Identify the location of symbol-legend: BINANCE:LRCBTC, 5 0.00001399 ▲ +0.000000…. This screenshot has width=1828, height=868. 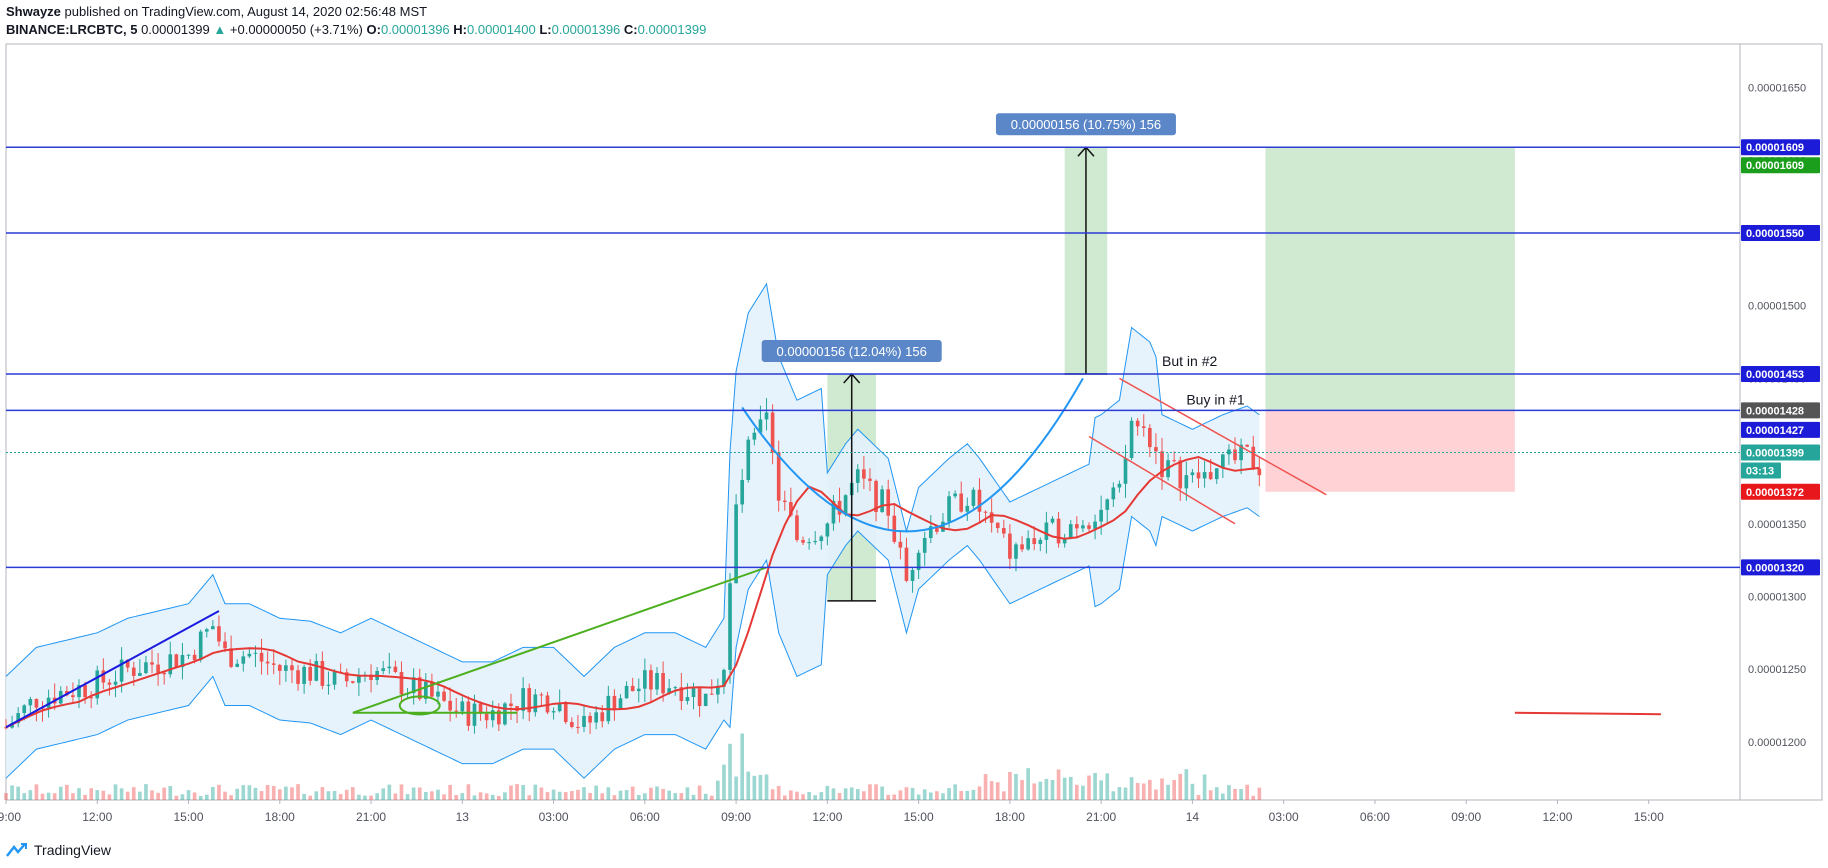
(356, 29).